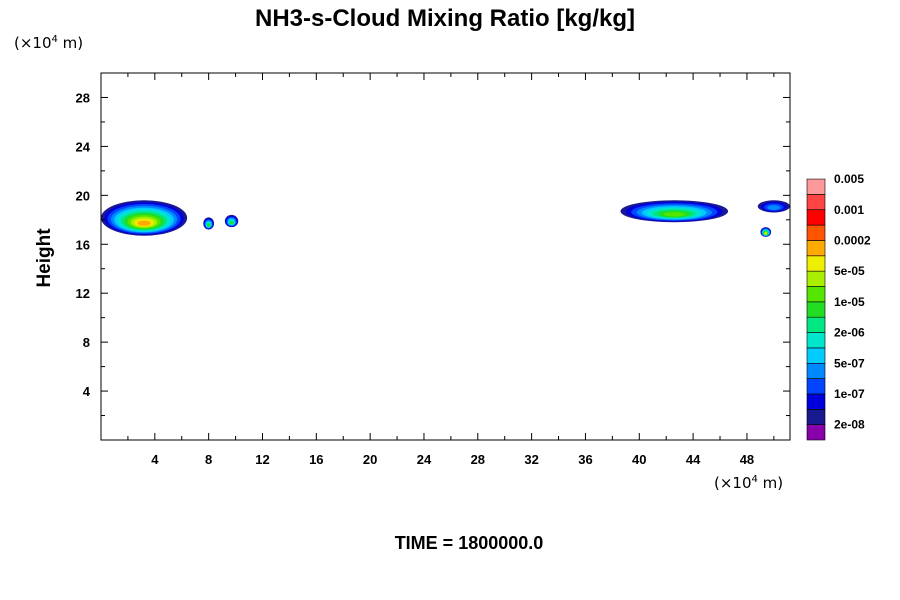 The height and width of the screenshot is (600, 900). I want to click on x-tick-label: 28, so click(478, 459).